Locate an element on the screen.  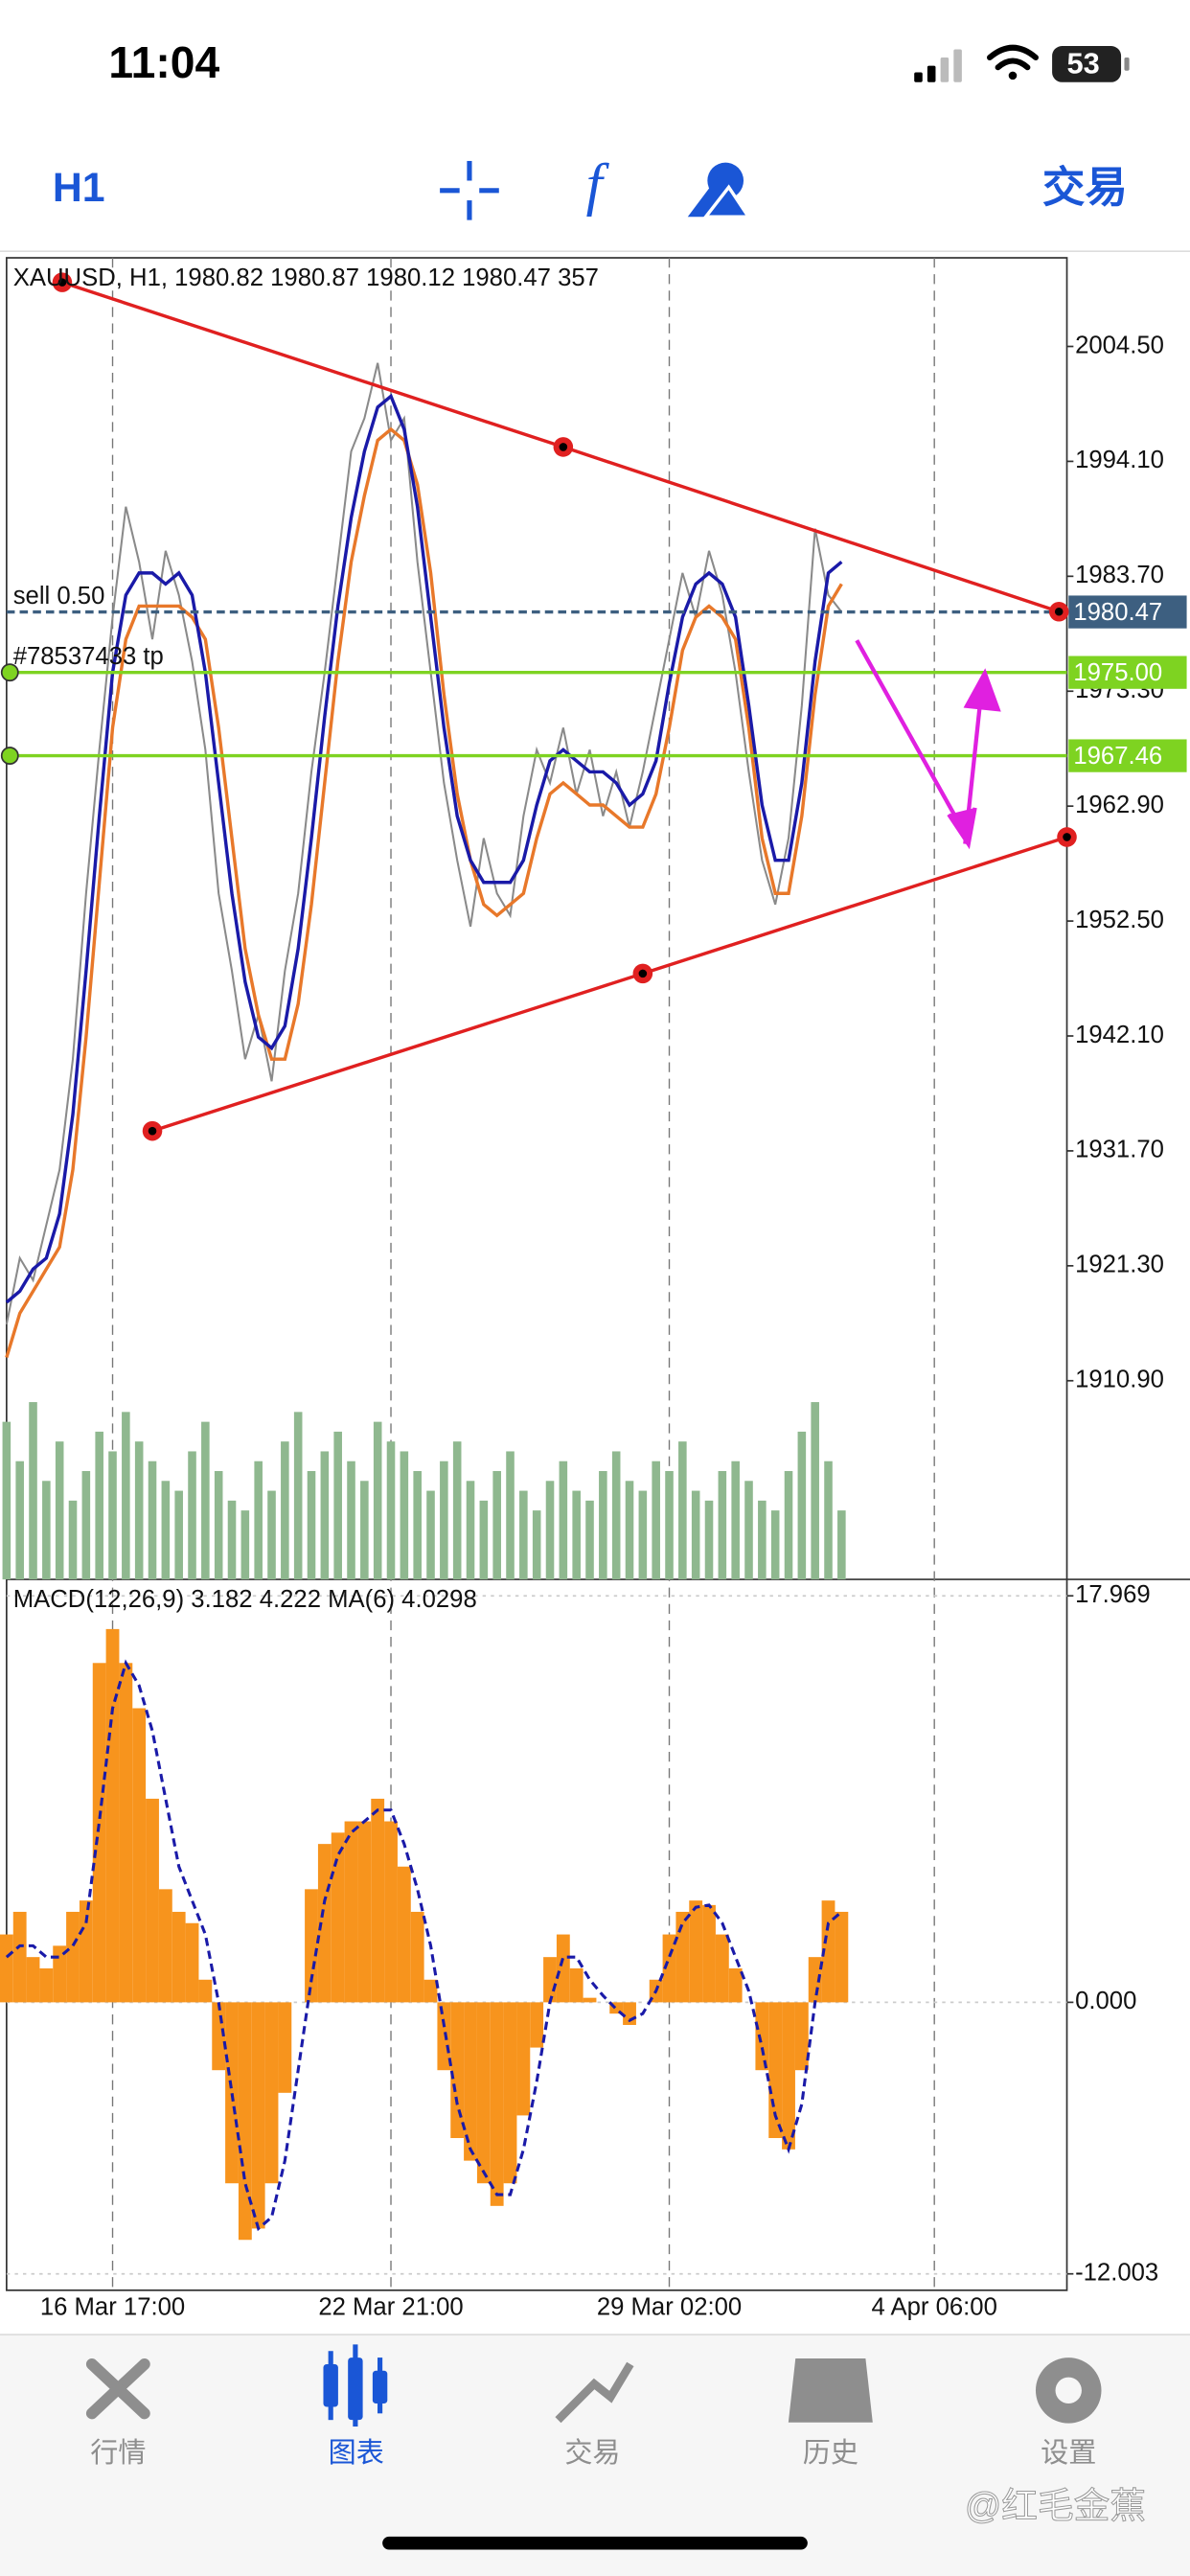
y-tick-label: 1910.90 is located at coordinates (1120, 1380).